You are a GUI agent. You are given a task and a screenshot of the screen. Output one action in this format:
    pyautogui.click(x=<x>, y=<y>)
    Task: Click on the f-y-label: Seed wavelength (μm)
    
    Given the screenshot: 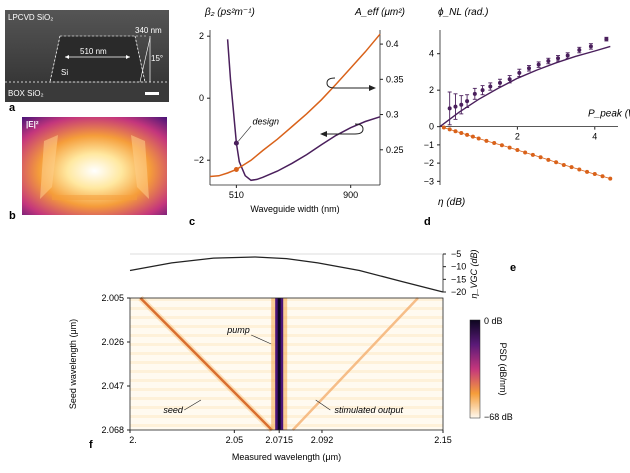 What is the action you would take?
    pyautogui.click(x=73, y=364)
    